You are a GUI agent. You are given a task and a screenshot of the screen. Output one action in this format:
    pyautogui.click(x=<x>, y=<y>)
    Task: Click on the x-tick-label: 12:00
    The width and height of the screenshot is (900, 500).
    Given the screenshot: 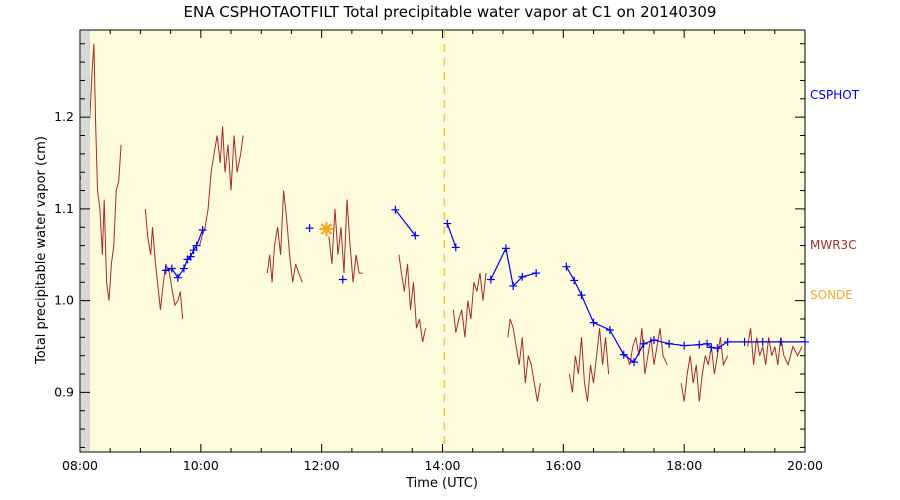 What is the action you would take?
    pyautogui.click(x=322, y=465)
    